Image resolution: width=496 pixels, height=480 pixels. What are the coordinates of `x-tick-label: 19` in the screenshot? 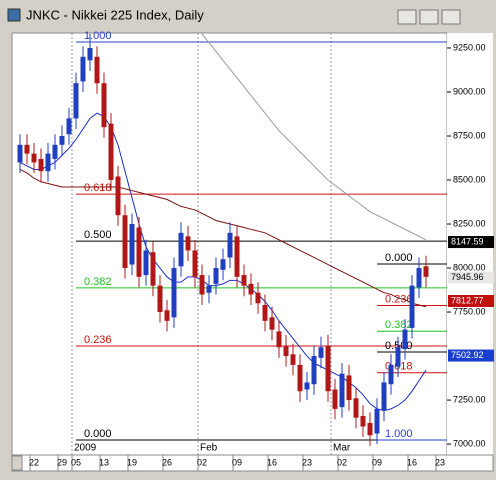 It's located at (132, 462).